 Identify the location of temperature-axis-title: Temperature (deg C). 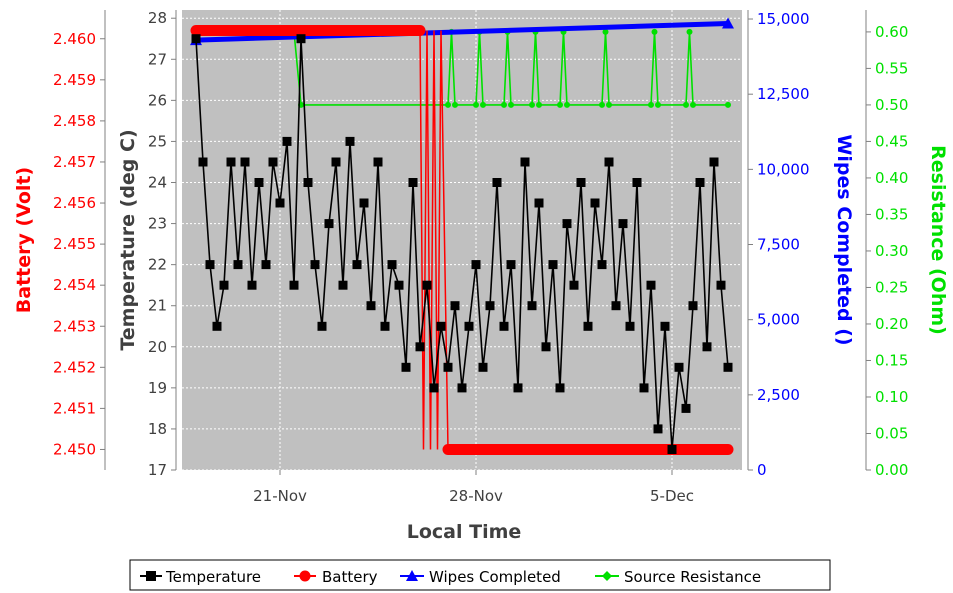
(128, 239).